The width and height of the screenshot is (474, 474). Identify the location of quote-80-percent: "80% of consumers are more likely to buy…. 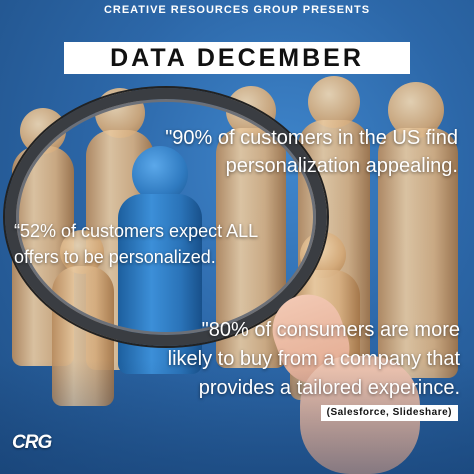
(314, 359).